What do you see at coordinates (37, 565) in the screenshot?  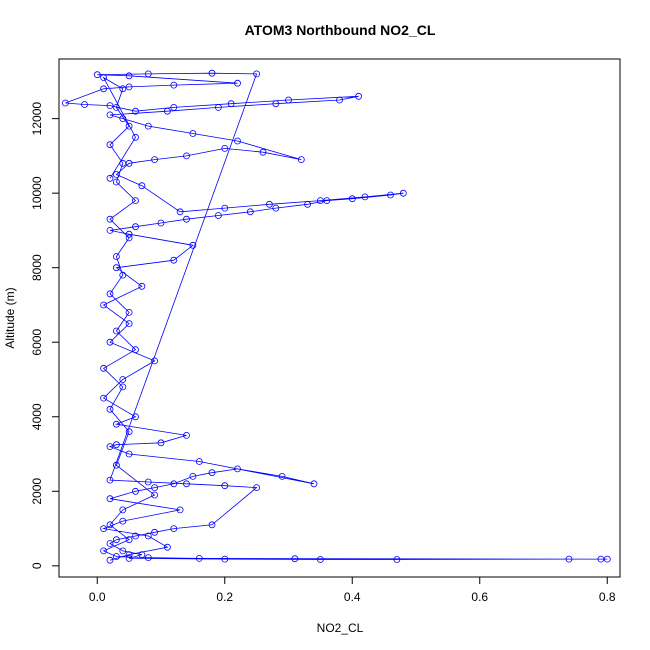 I see `y-tick-label: 0` at bounding box center [37, 565].